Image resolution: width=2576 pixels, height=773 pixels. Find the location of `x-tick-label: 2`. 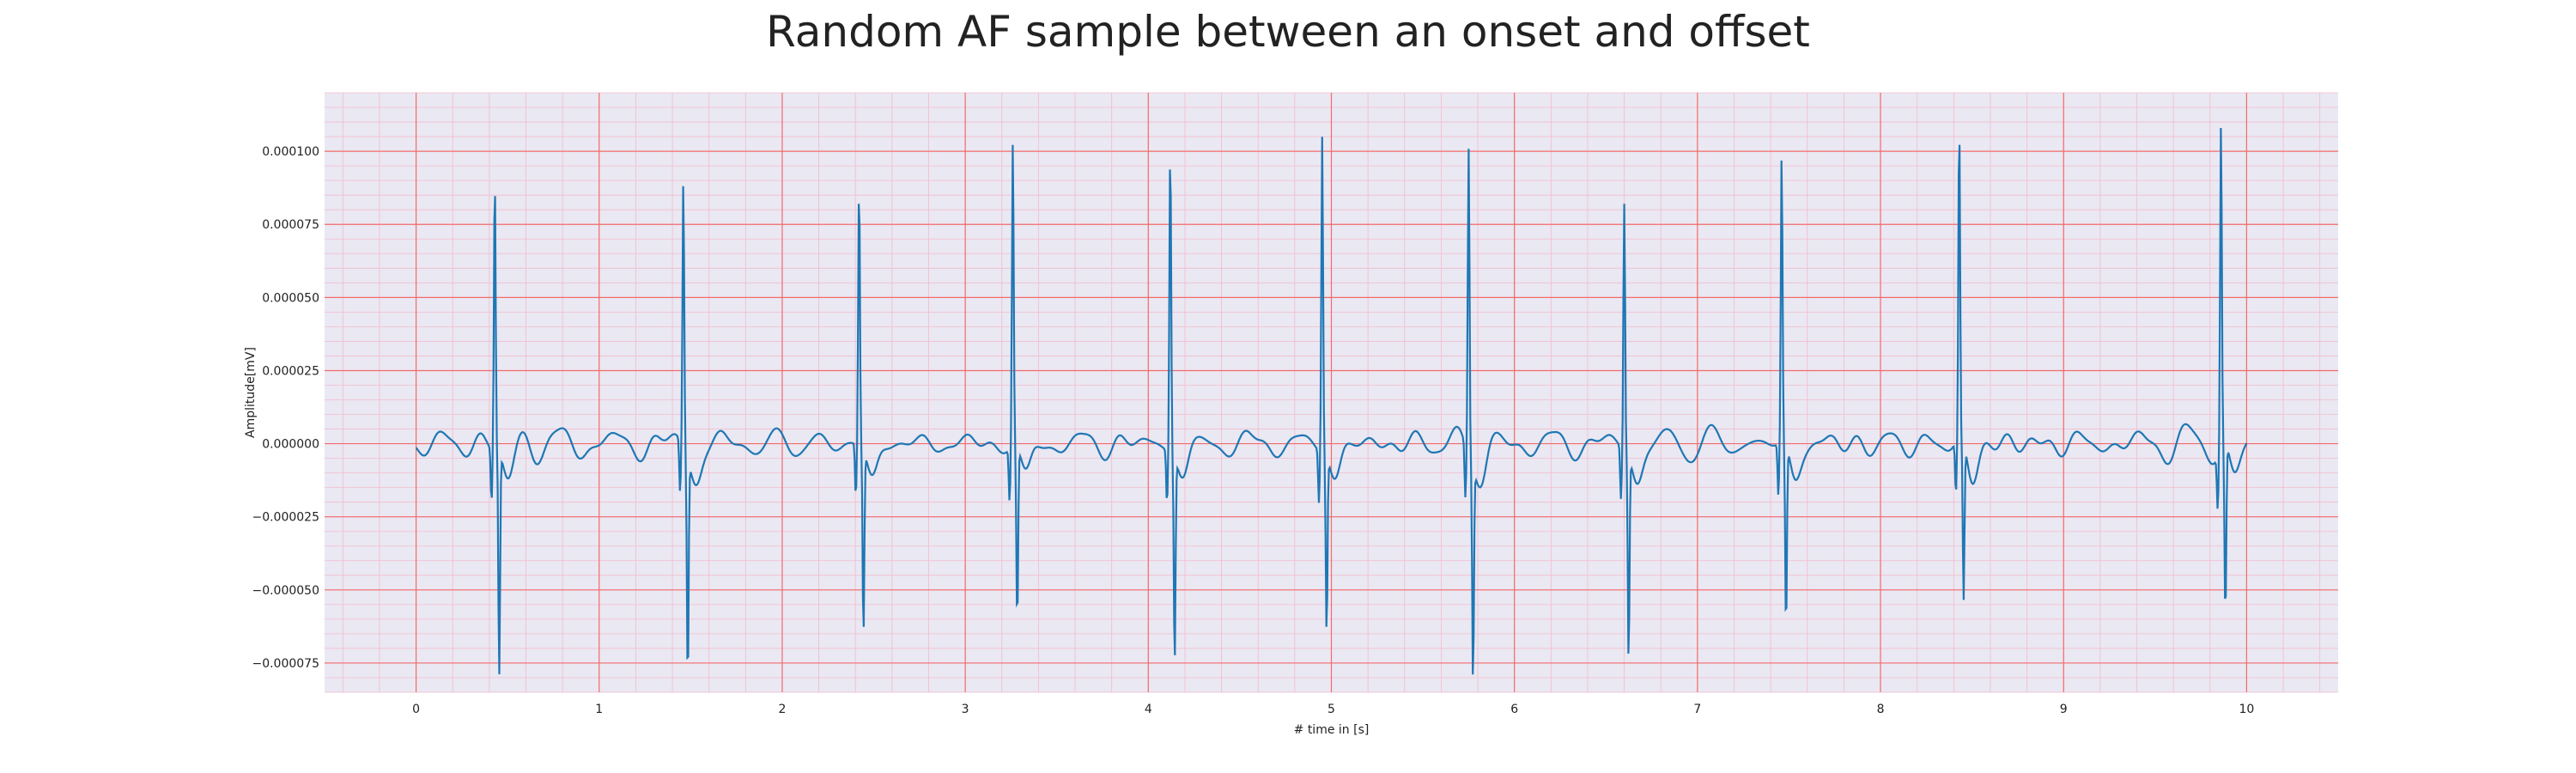

x-tick-label: 2 is located at coordinates (782, 709).